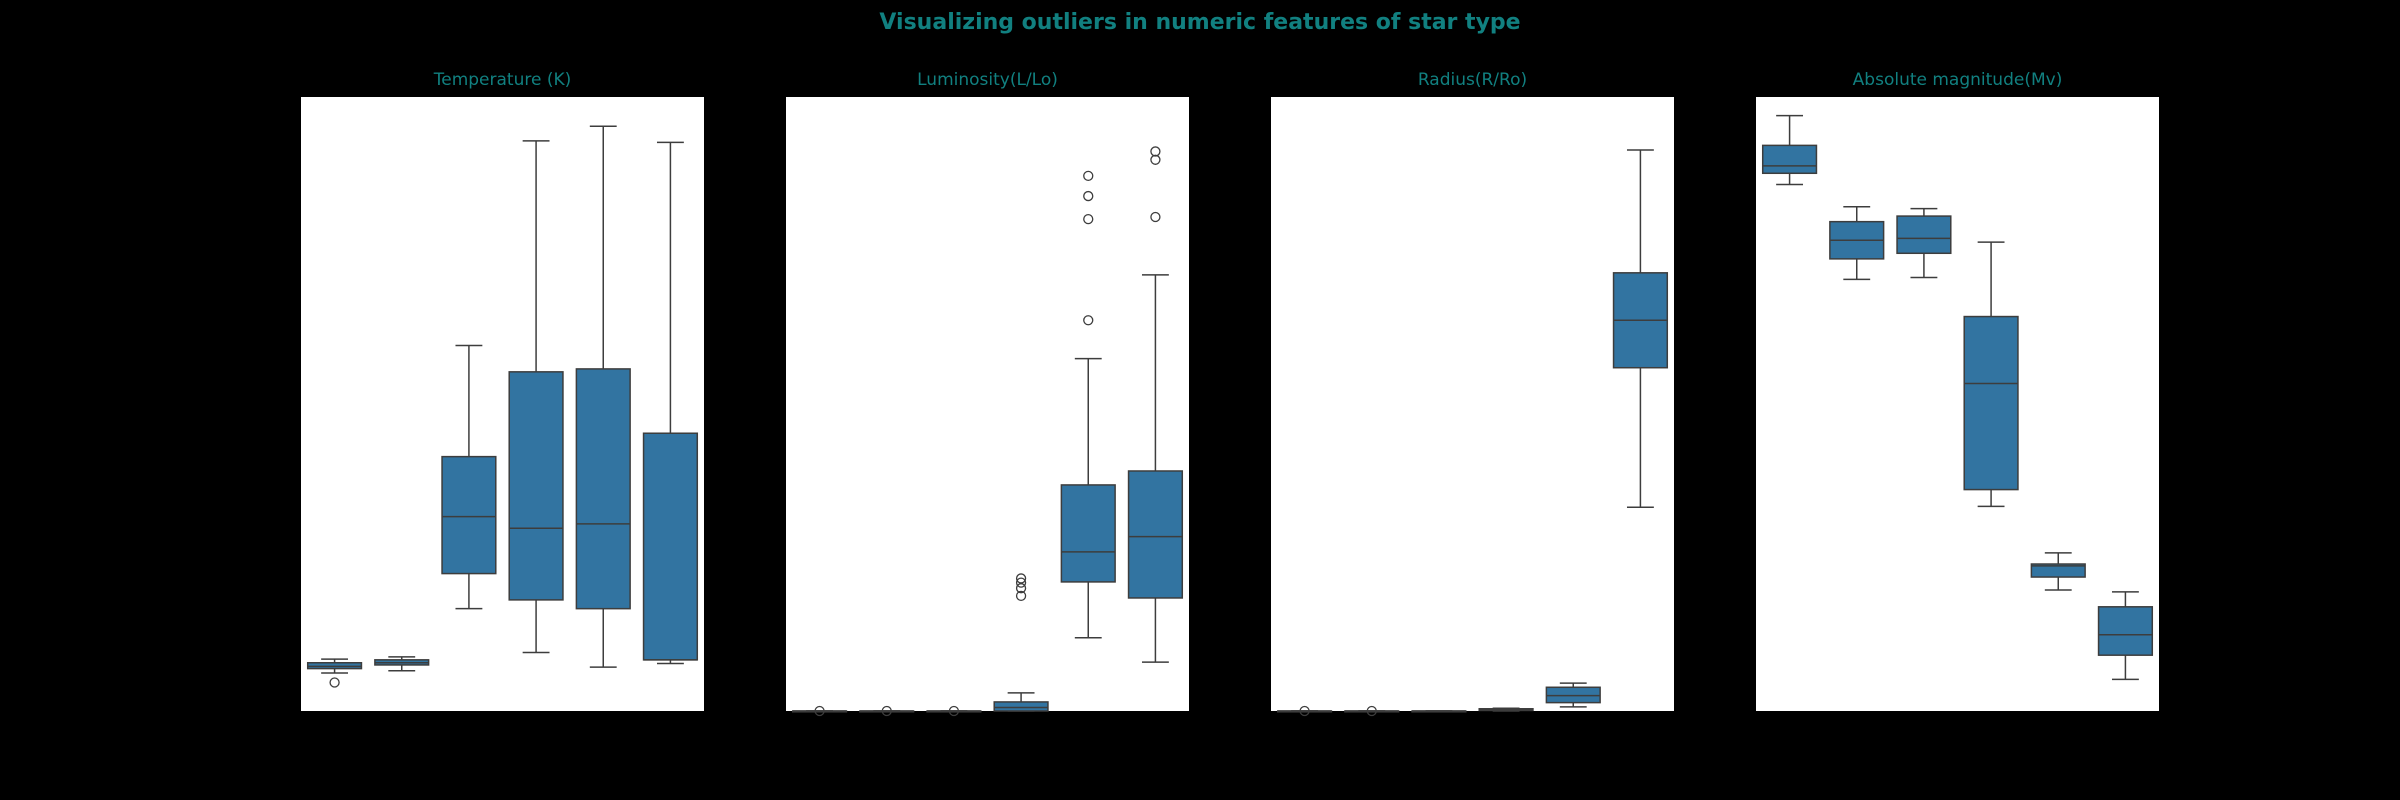 This screenshot has width=2400, height=800. Describe the element at coordinates (987, 80) in the screenshot. I see `subplot-title: Luminosity(L/Lo)` at that location.